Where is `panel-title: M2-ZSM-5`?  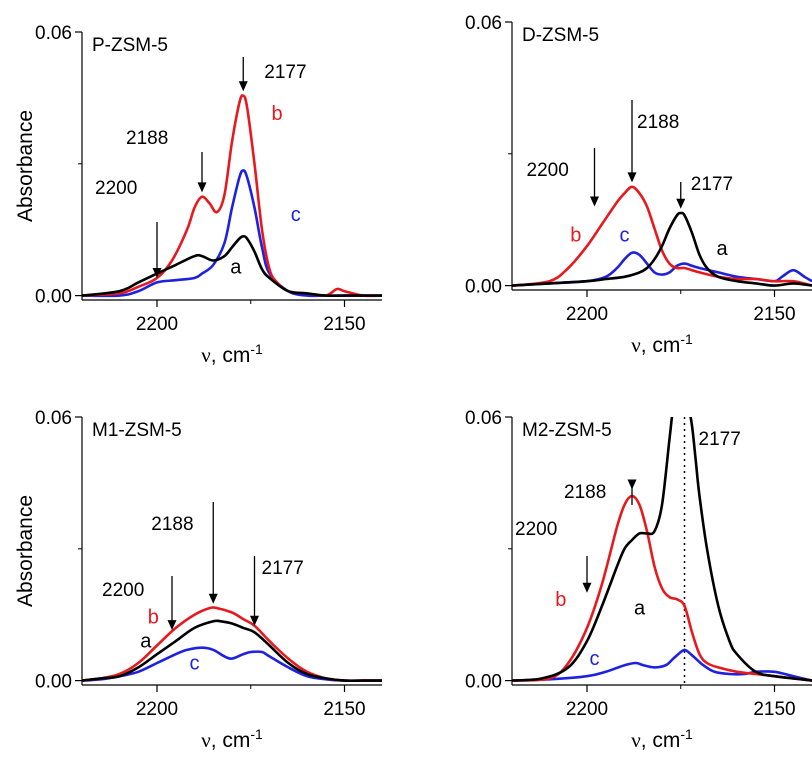 panel-title: M2-ZSM-5 is located at coordinates (567, 430).